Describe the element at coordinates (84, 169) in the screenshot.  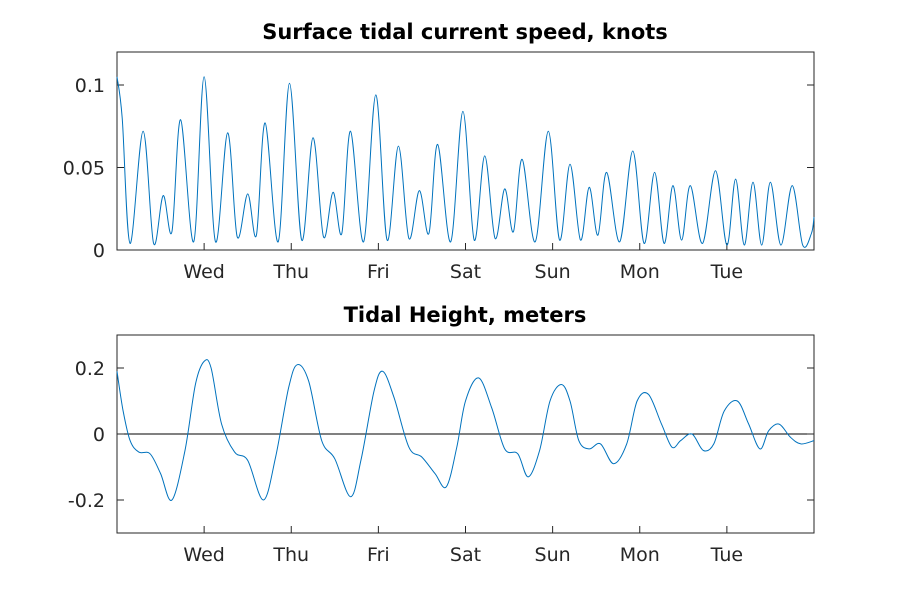
I see `y-tick-label: 0.05` at that location.